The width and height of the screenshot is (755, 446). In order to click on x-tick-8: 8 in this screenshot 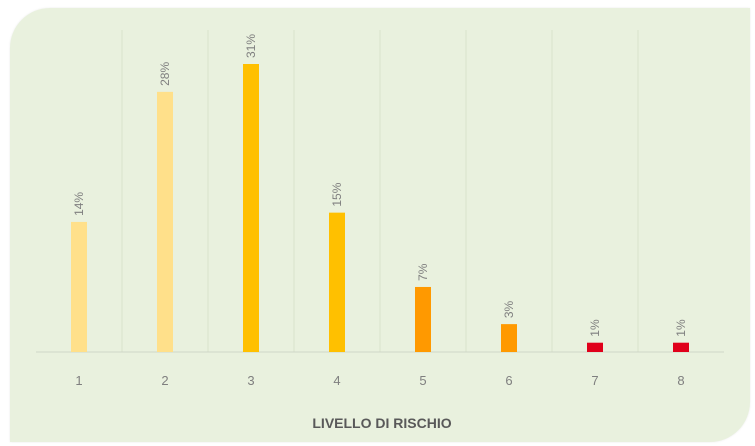, I will do `click(680, 380)`.